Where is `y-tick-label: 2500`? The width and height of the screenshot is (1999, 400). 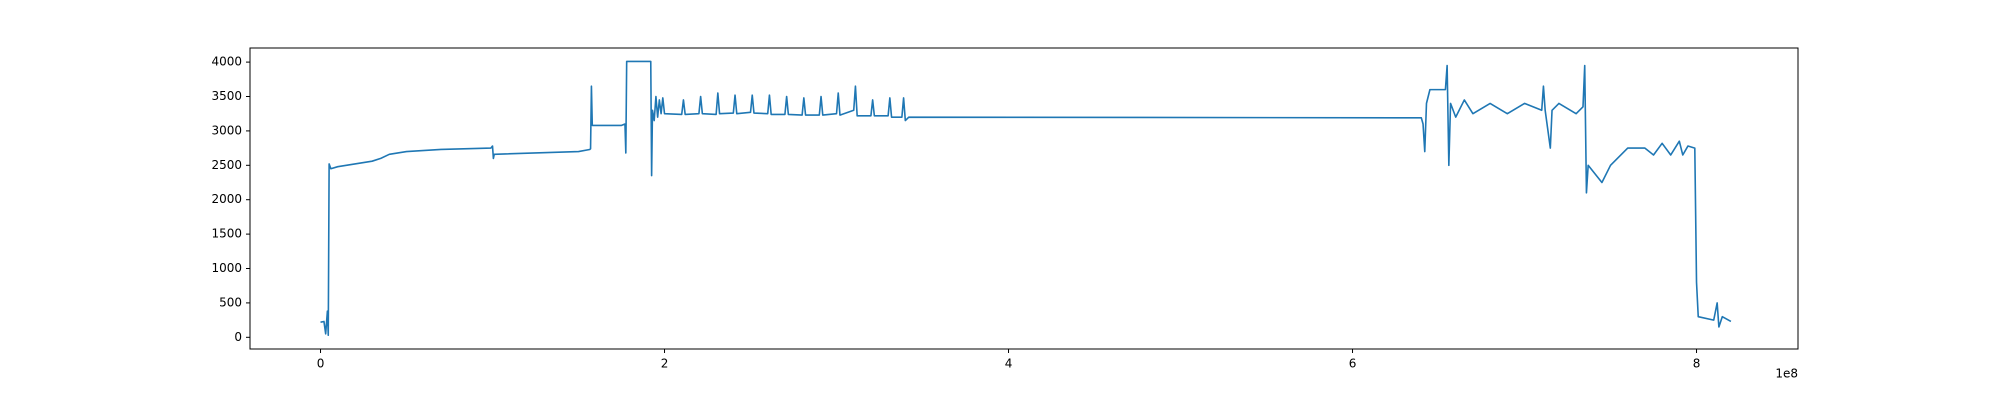
y-tick-label: 2500 is located at coordinates (226, 165).